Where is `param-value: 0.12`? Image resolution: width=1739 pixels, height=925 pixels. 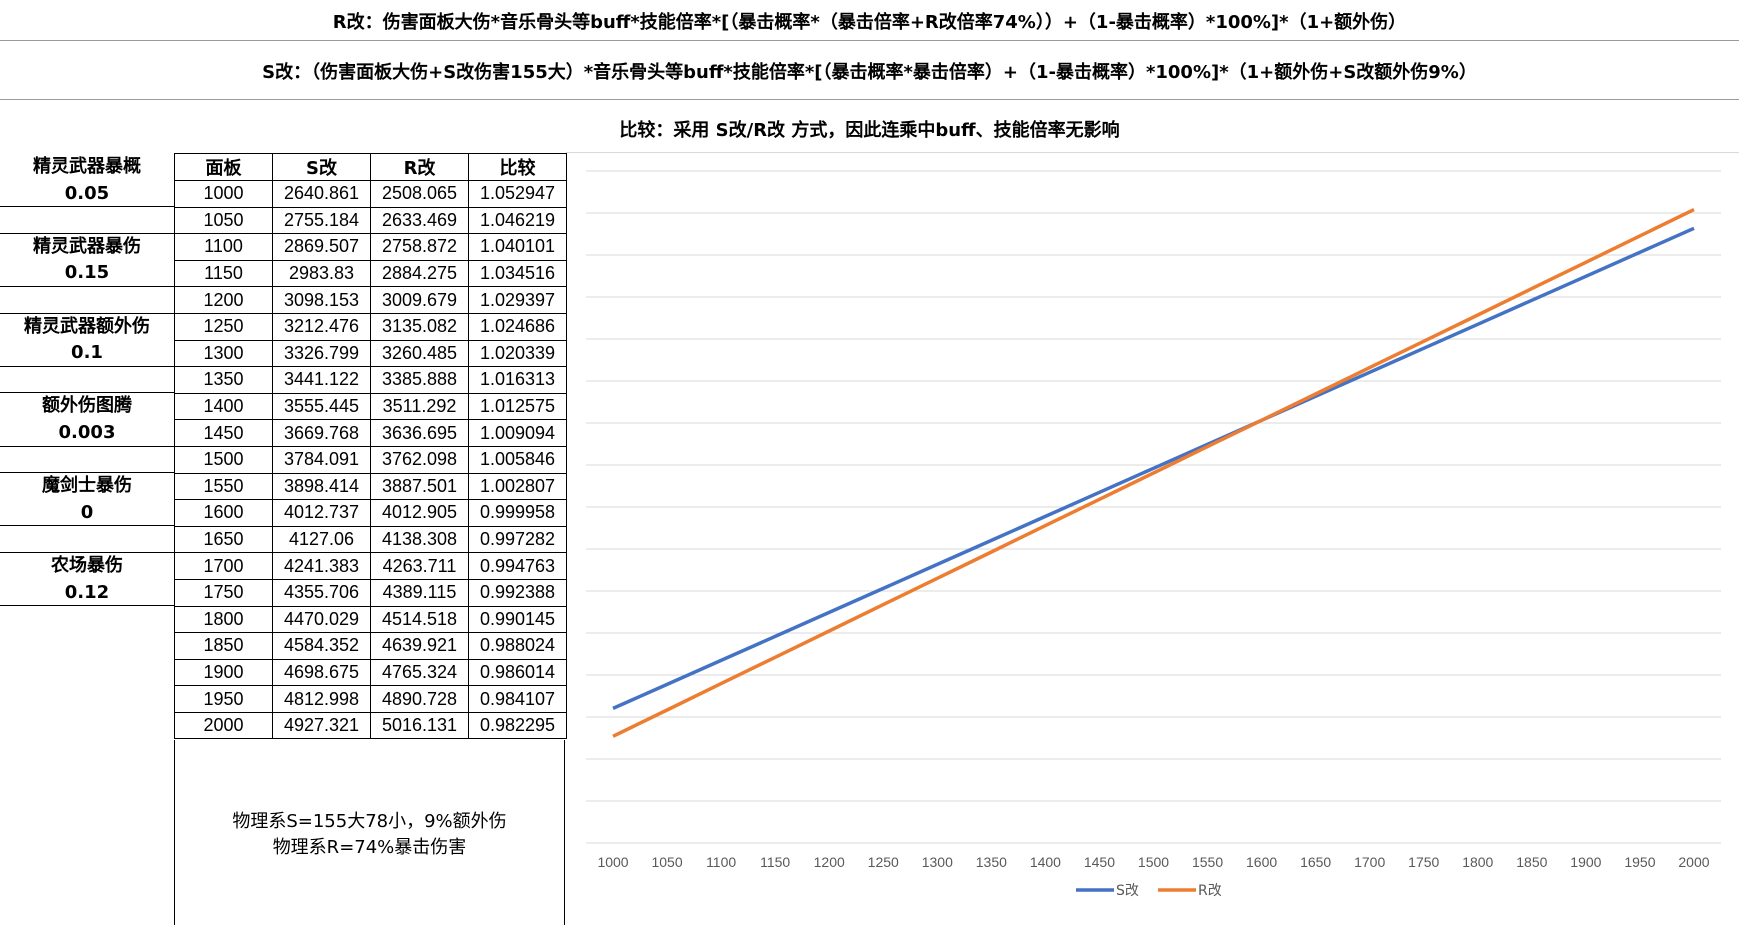
param-value: 0.12 is located at coordinates (87, 593).